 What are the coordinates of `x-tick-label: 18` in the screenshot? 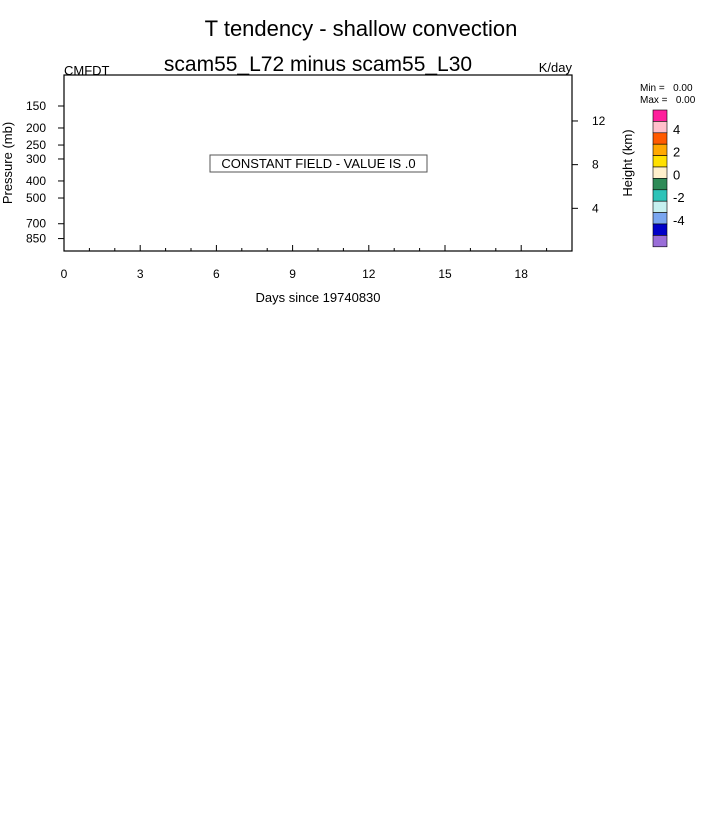 It's located at (522, 274).